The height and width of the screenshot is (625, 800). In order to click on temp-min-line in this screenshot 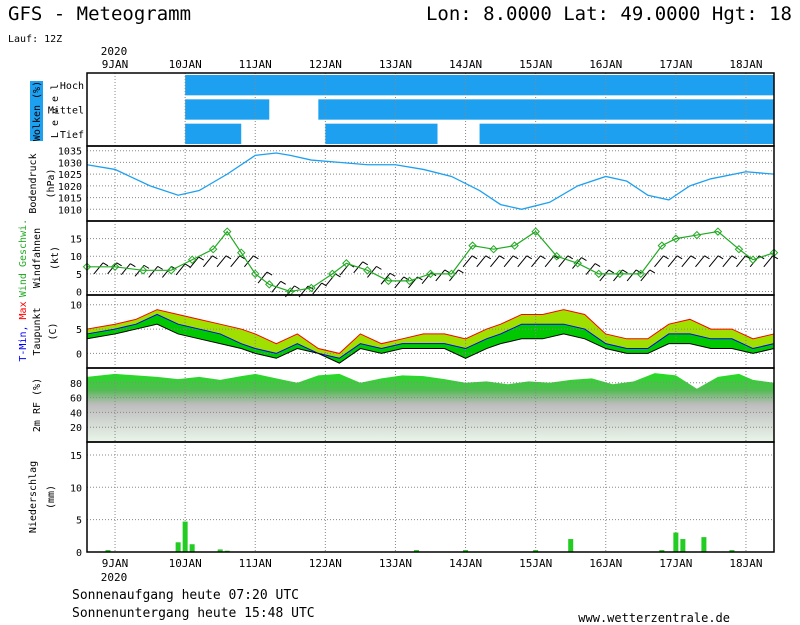, I will do `click(430, 336)`.